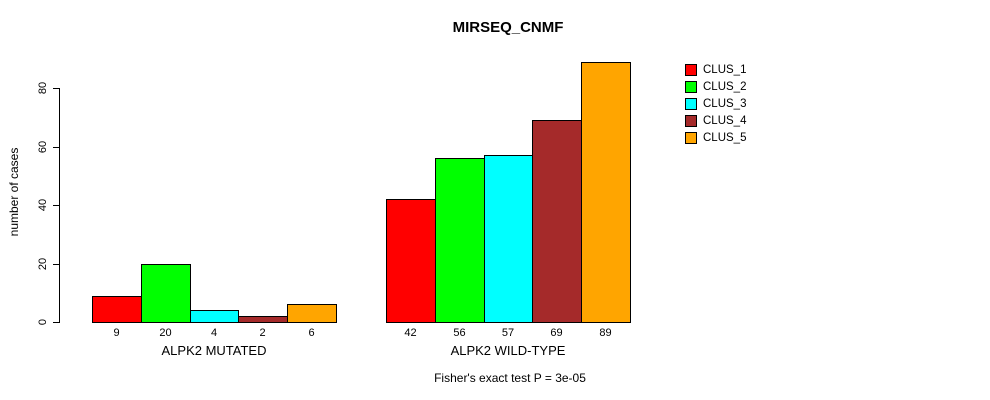 The height and width of the screenshot is (400, 990). I want to click on y-axis-tick-label: 80, so click(43, 88).